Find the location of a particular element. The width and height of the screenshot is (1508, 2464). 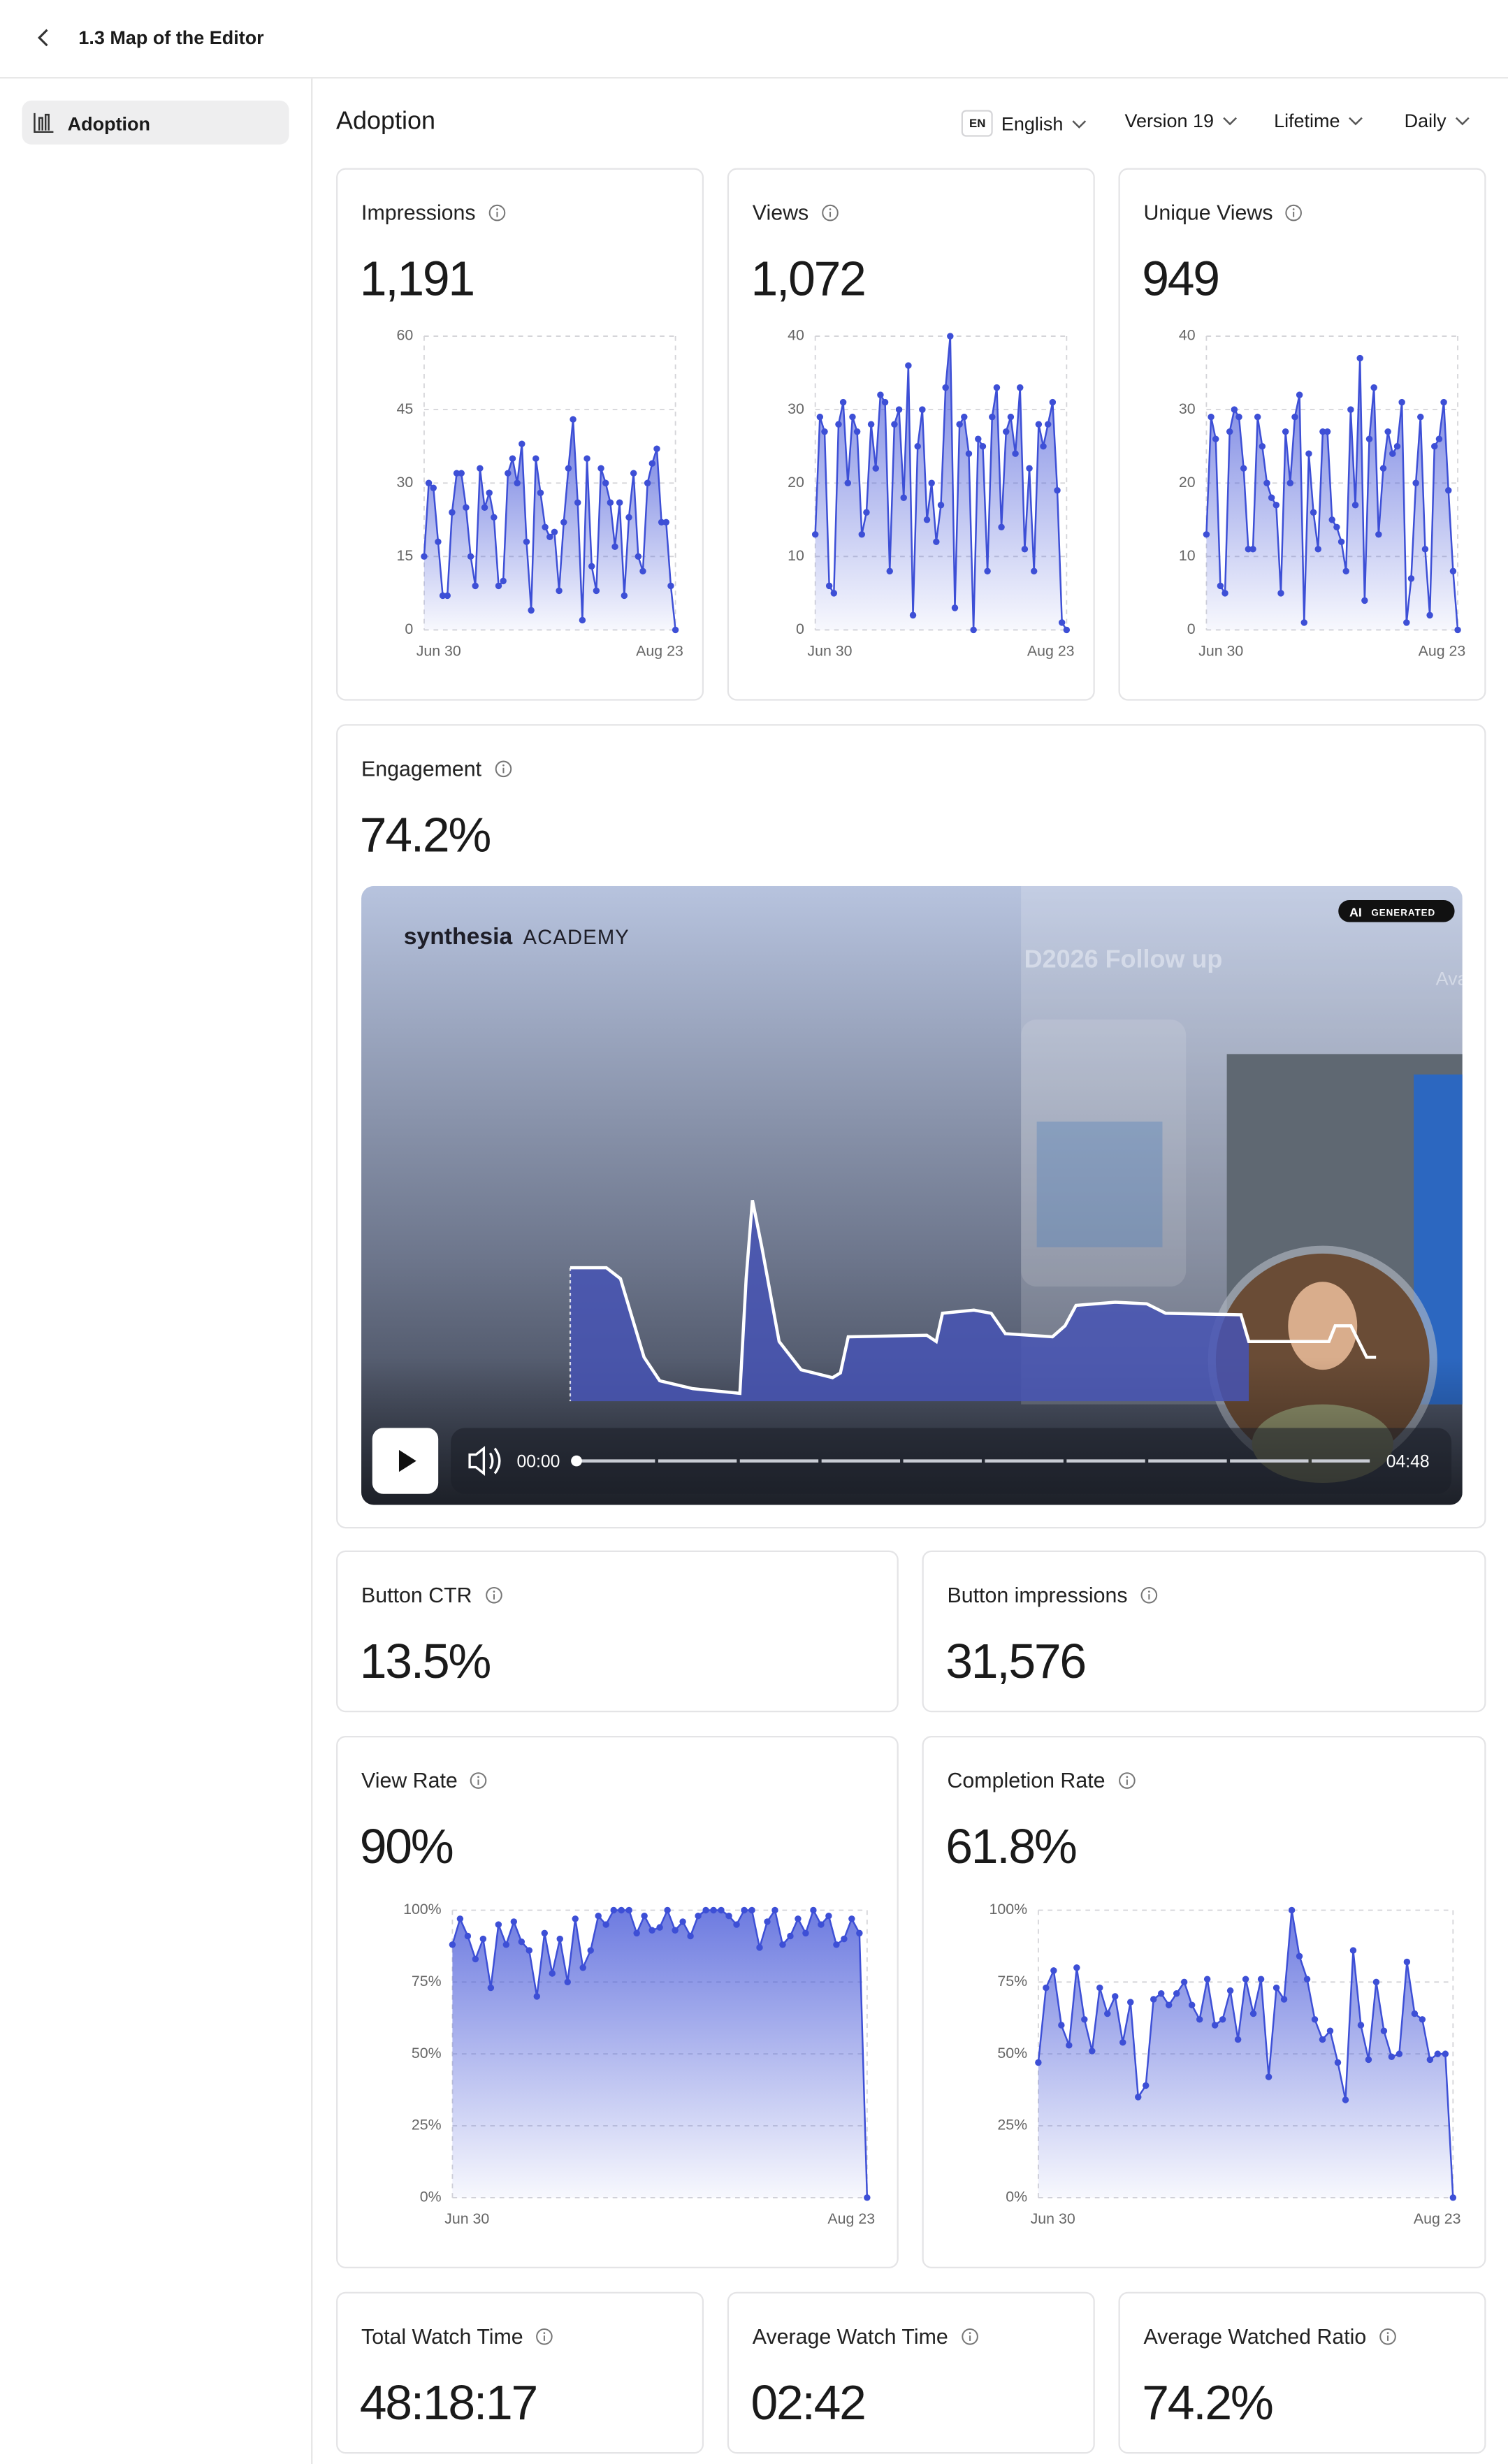

ai-badge is located at coordinates (1397, 911).